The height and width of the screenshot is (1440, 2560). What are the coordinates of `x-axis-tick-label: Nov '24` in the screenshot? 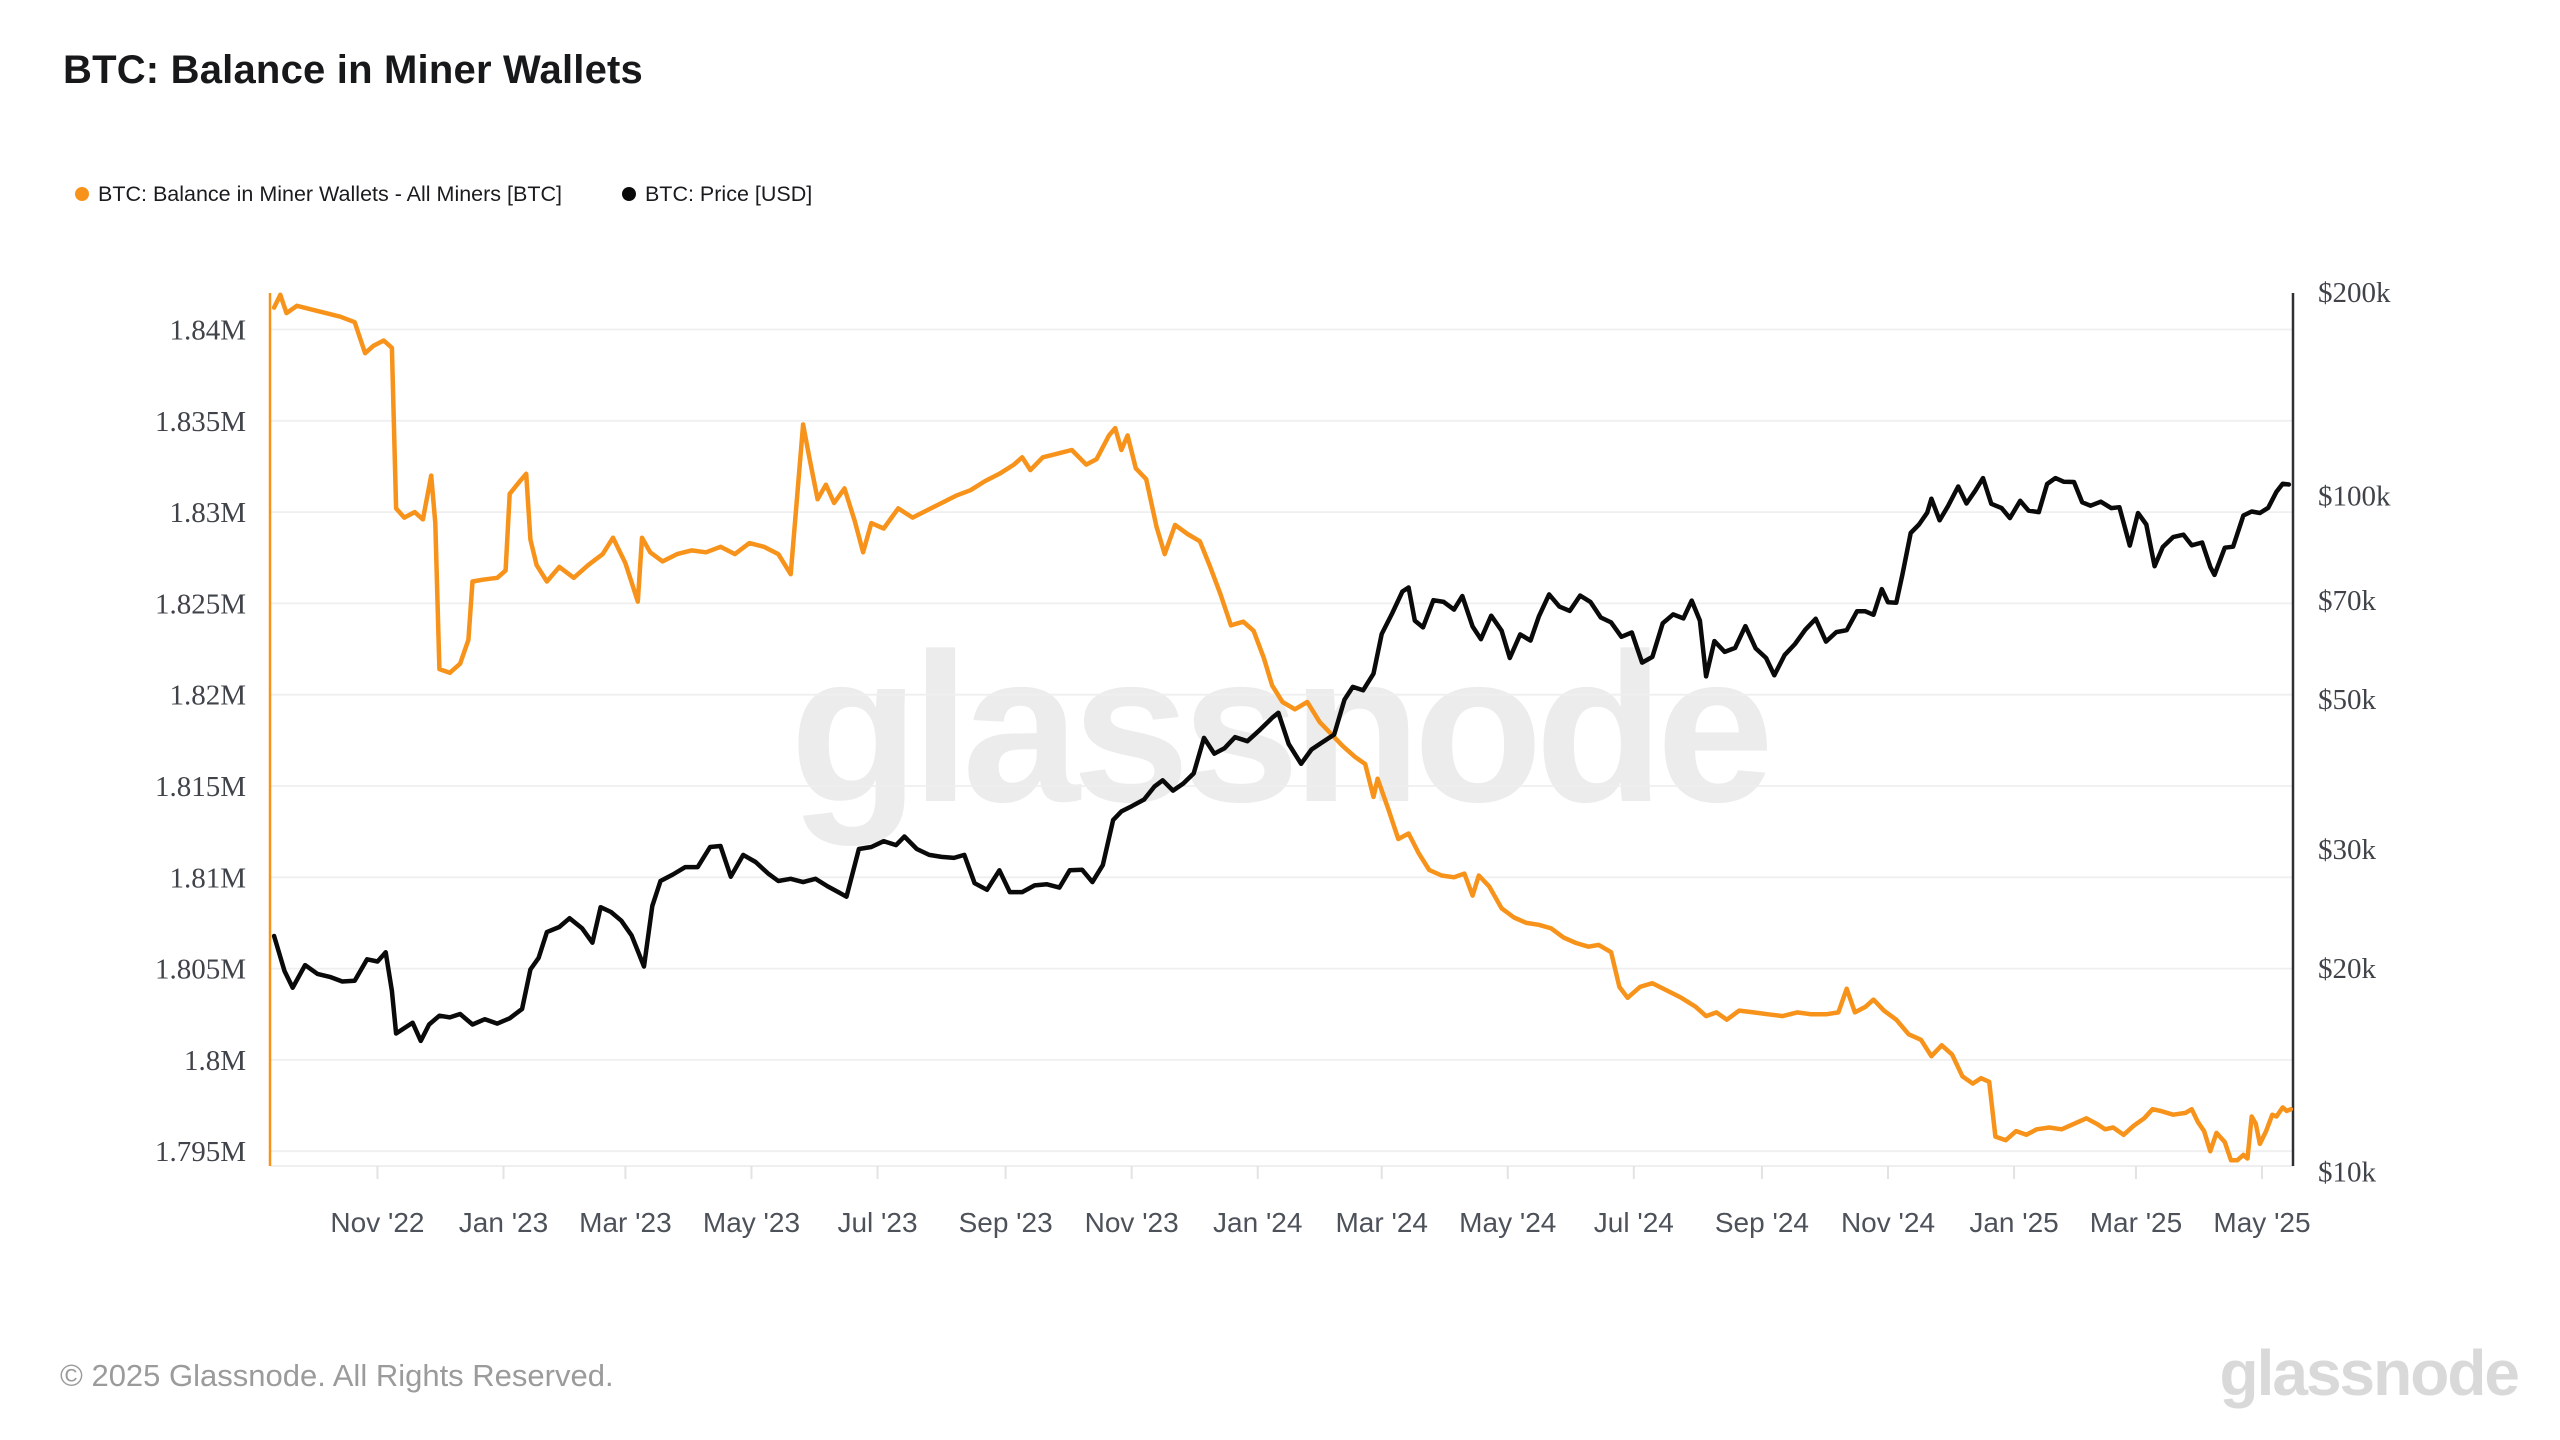 It's located at (1888, 1222).